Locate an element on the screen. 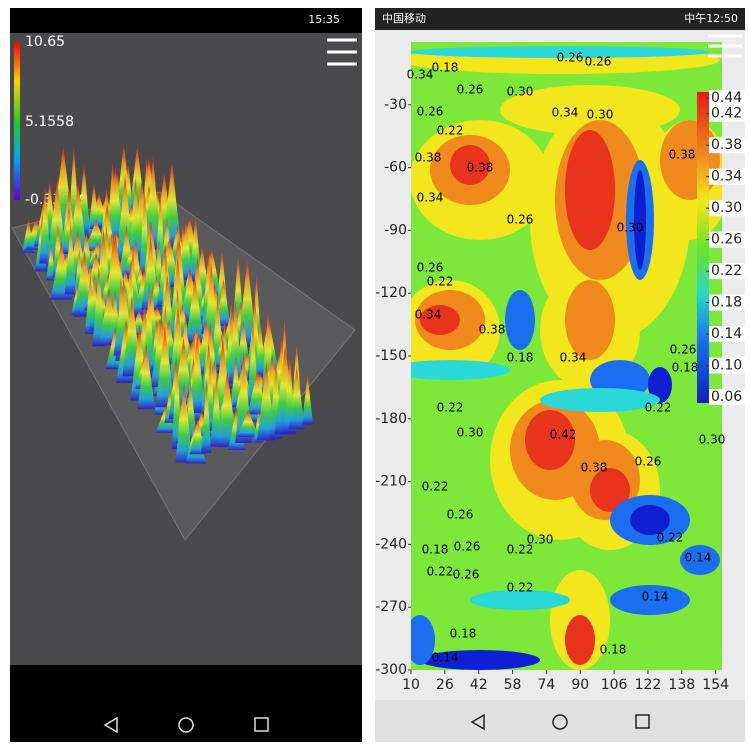 This screenshot has height=750, width=750. nav-bar is located at coordinates (186, 703).